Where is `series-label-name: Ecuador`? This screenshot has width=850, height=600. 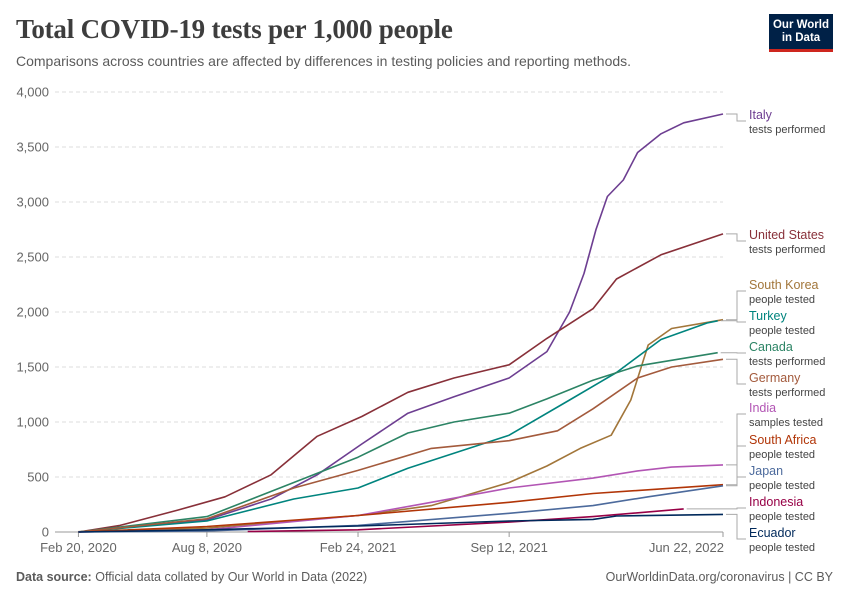 series-label-name: Ecuador is located at coordinates (772, 533).